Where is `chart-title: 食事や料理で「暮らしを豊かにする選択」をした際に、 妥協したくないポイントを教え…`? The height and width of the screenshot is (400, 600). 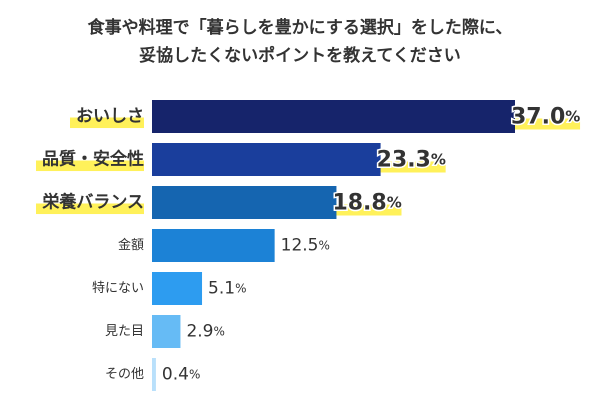 chart-title: 食事や料理で「暮らしを豊かにする選択」をした際に、 妥協したくないポイントを教え… is located at coordinates (300, 42).